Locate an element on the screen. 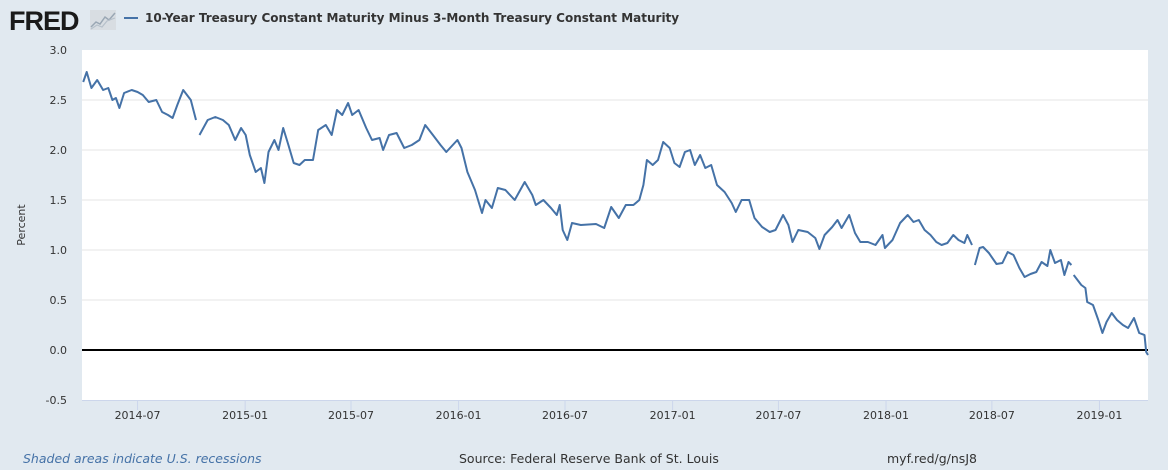 Image resolution: width=1168 pixels, height=470 pixels. x-tick-label: 2018-01 is located at coordinates (886, 415).